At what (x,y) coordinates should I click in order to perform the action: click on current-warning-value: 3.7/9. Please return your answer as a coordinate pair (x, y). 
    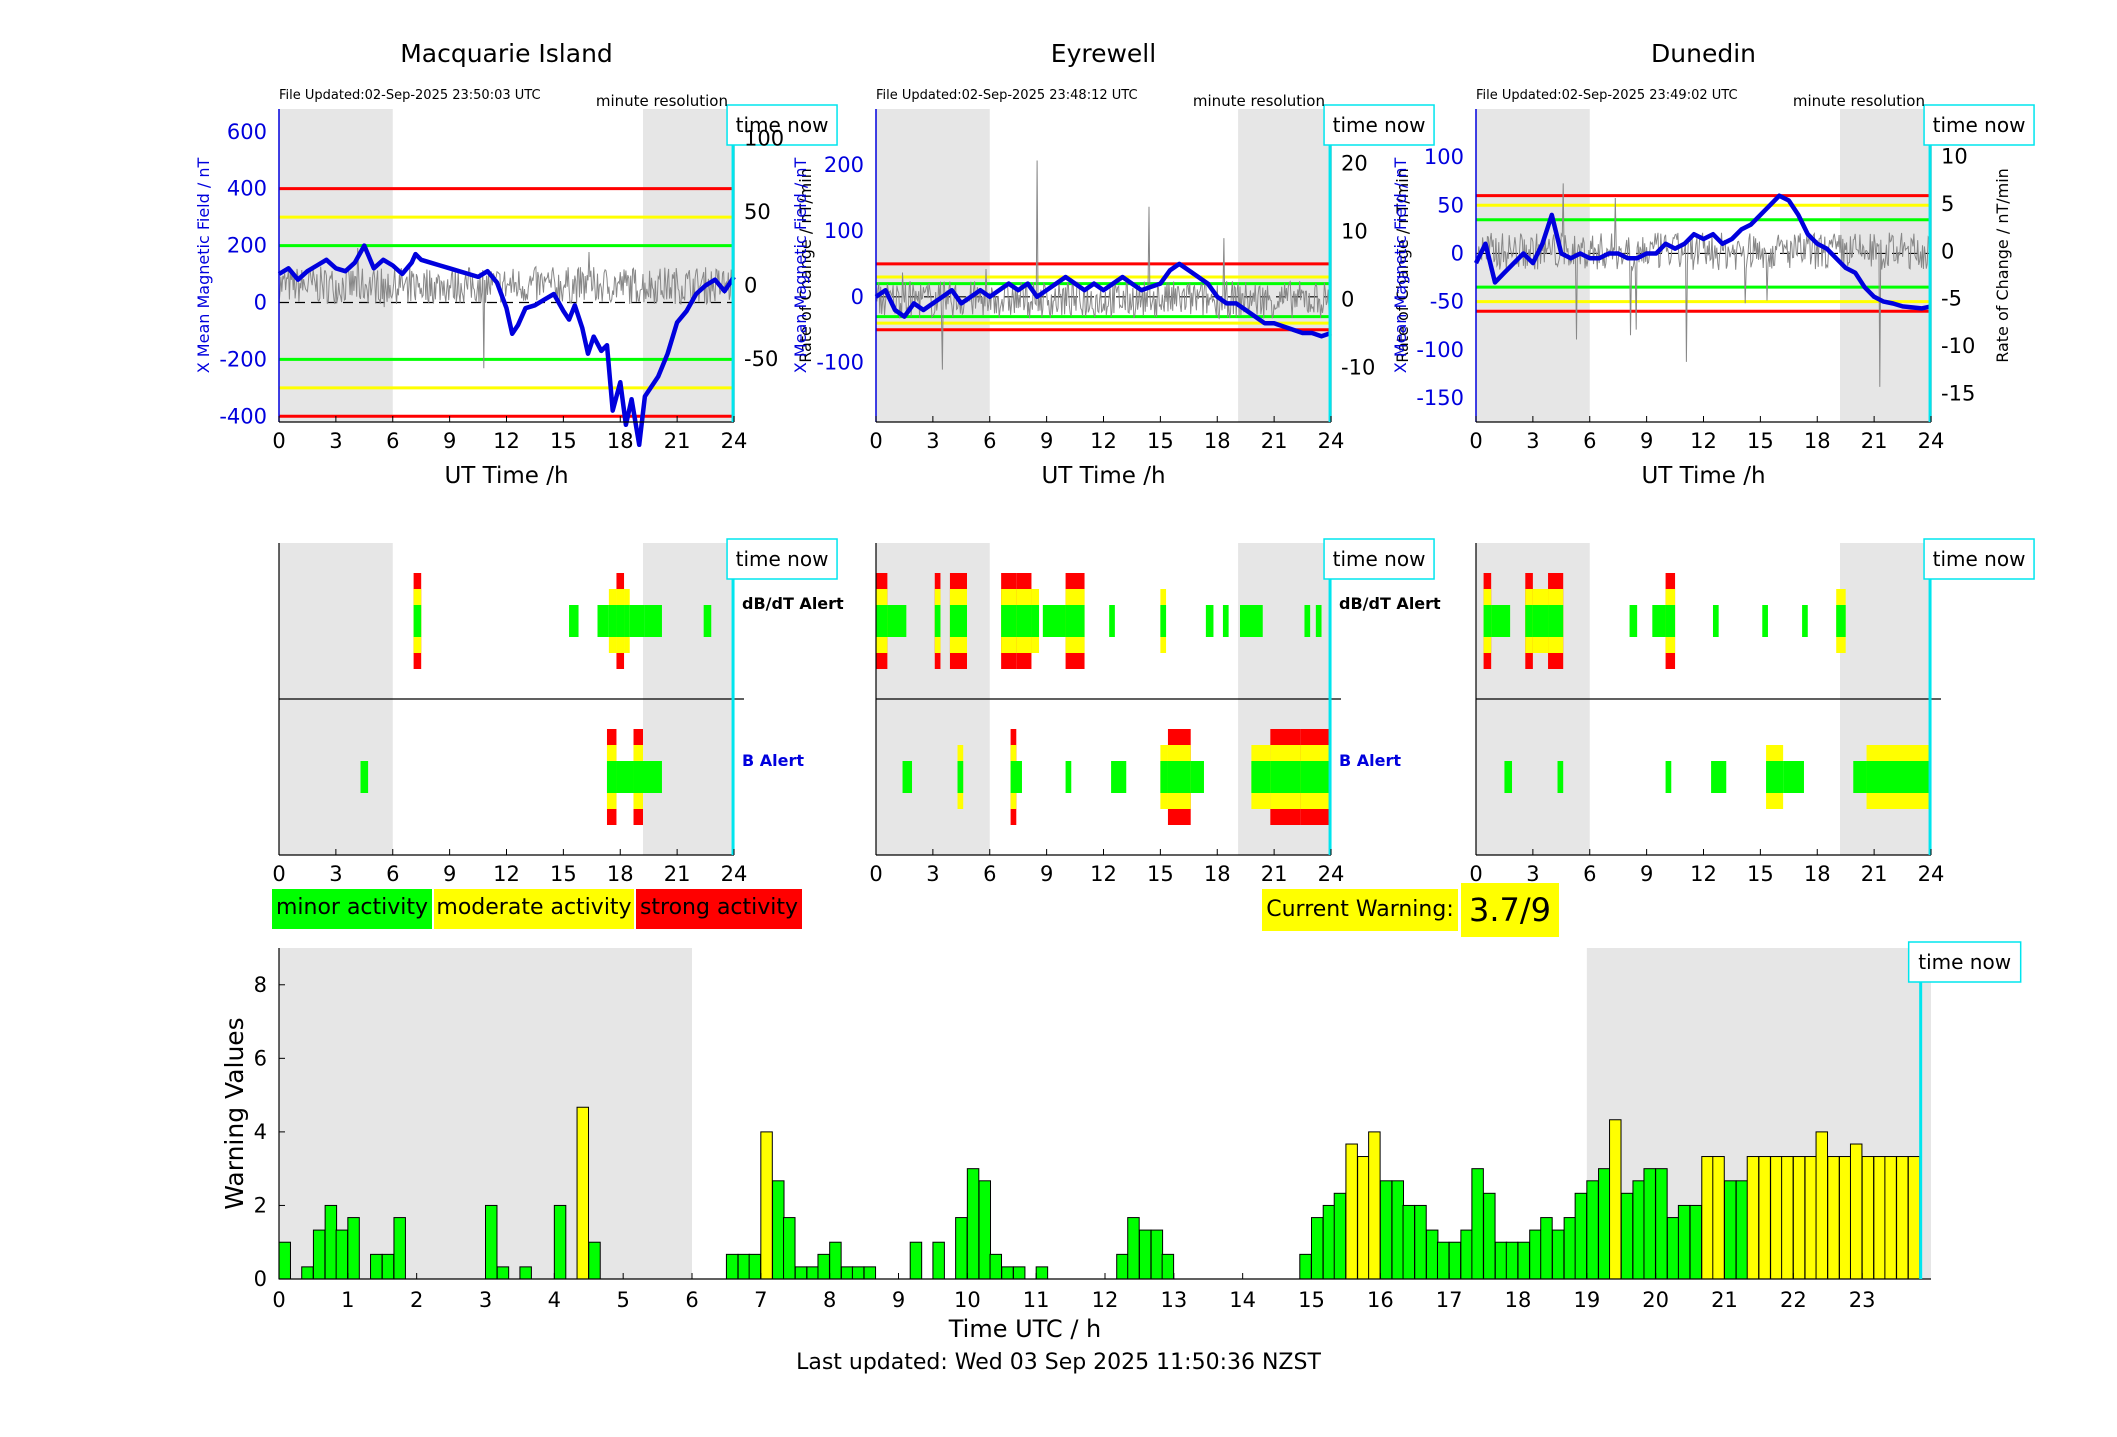
    Looking at the image, I should click on (1510, 910).